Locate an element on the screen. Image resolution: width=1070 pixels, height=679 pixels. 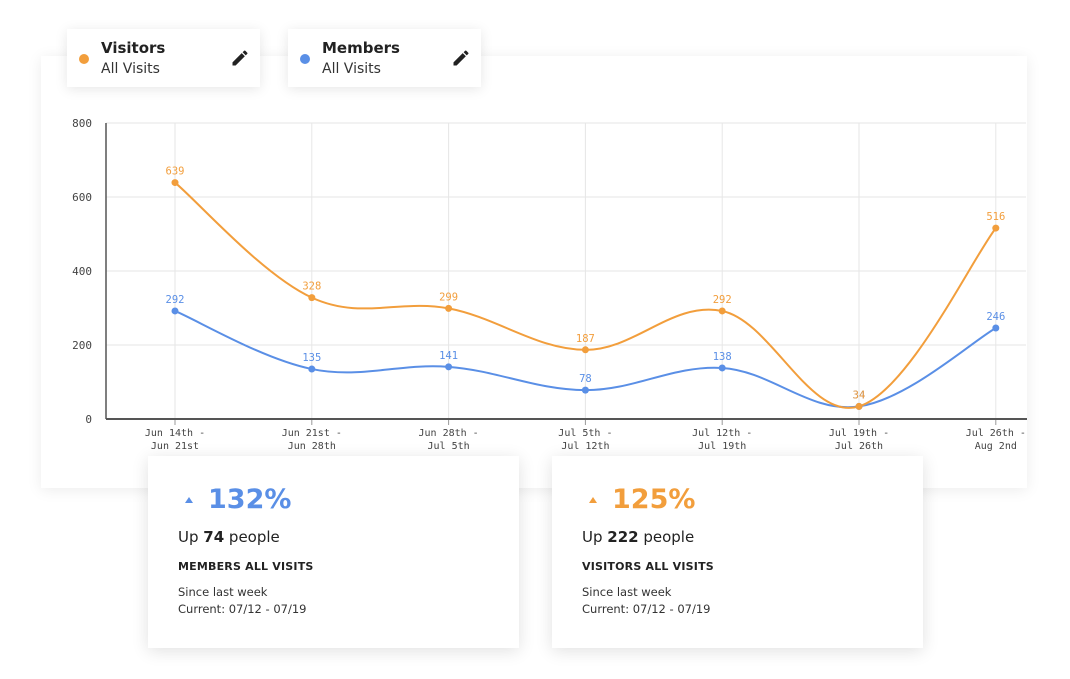
legend-members-sub: All Visits is located at coordinates (351, 69).